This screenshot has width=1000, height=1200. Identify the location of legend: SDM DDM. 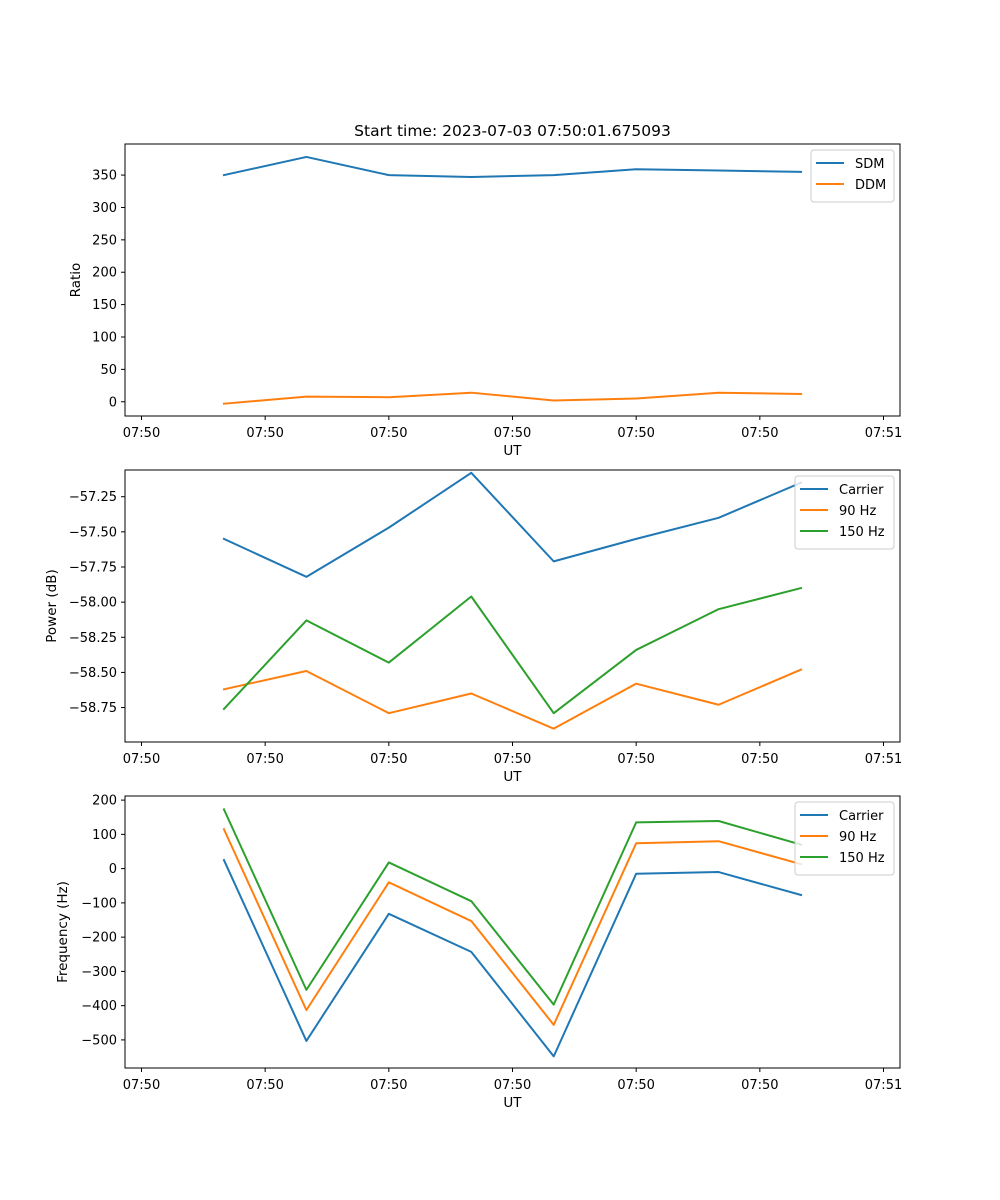
(852, 176).